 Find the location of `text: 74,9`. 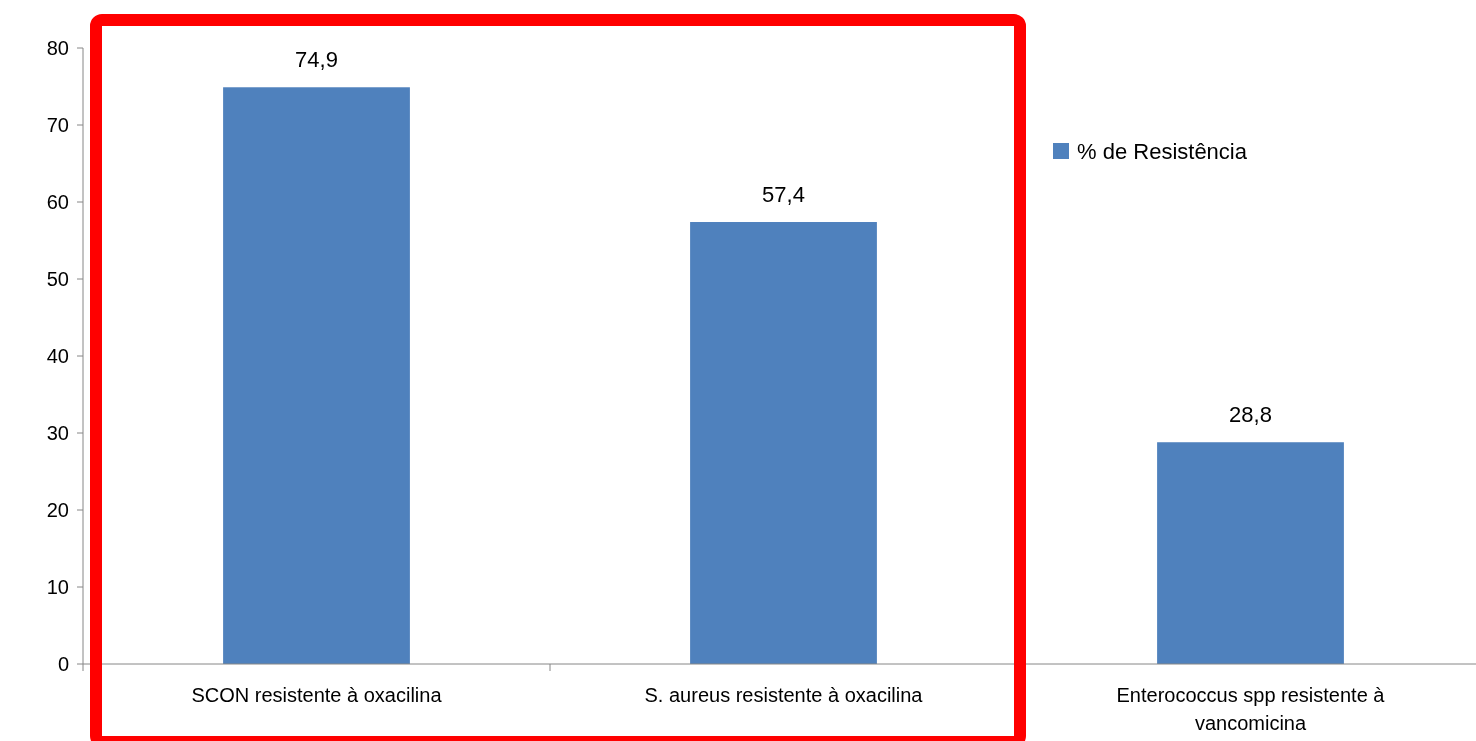

text: 74,9 is located at coordinates (316, 60).